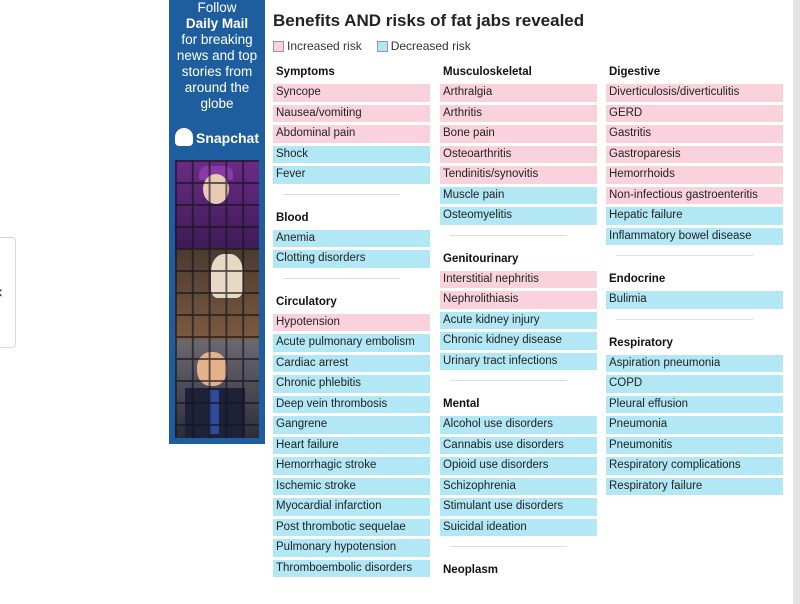 The height and width of the screenshot is (604, 800). I want to click on ad-line: for breaking, so click(217, 39).